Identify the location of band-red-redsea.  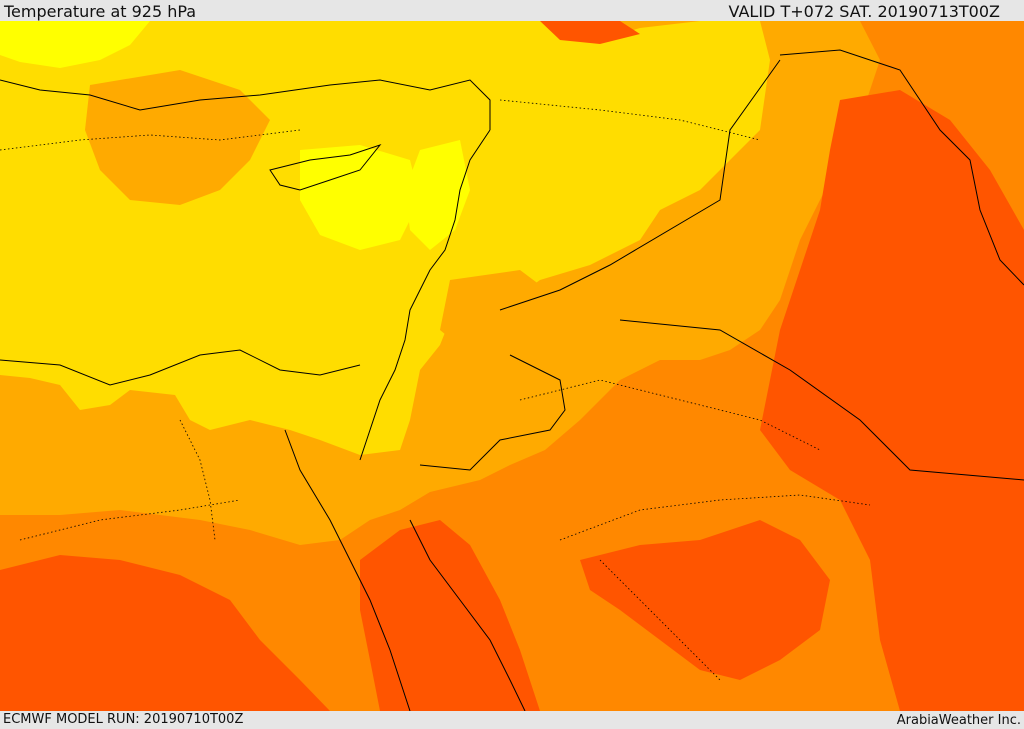
(450, 615).